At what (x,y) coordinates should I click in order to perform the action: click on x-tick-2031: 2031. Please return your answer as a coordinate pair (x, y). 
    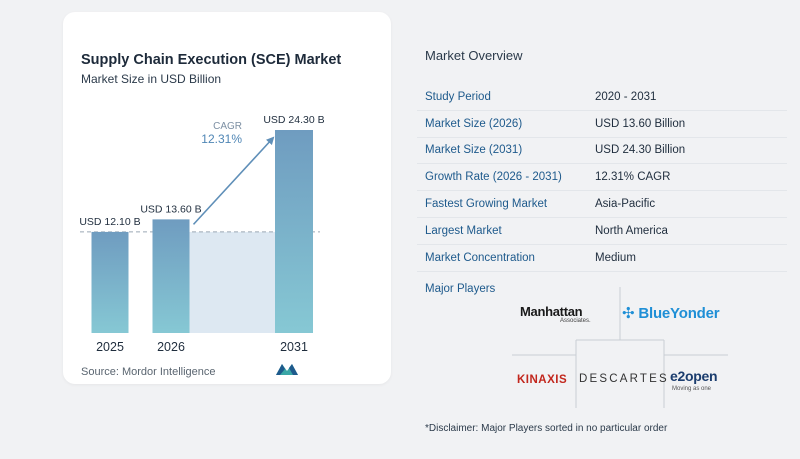
    Looking at the image, I should click on (294, 347).